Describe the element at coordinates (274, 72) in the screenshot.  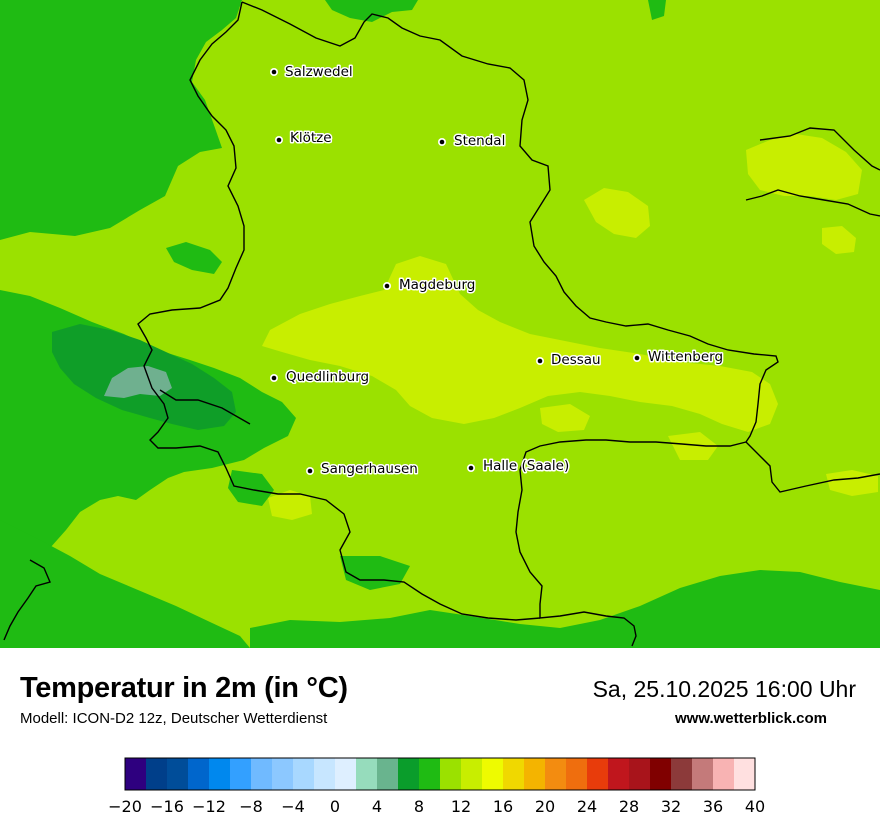
I see `city-dot-salzwedel` at that location.